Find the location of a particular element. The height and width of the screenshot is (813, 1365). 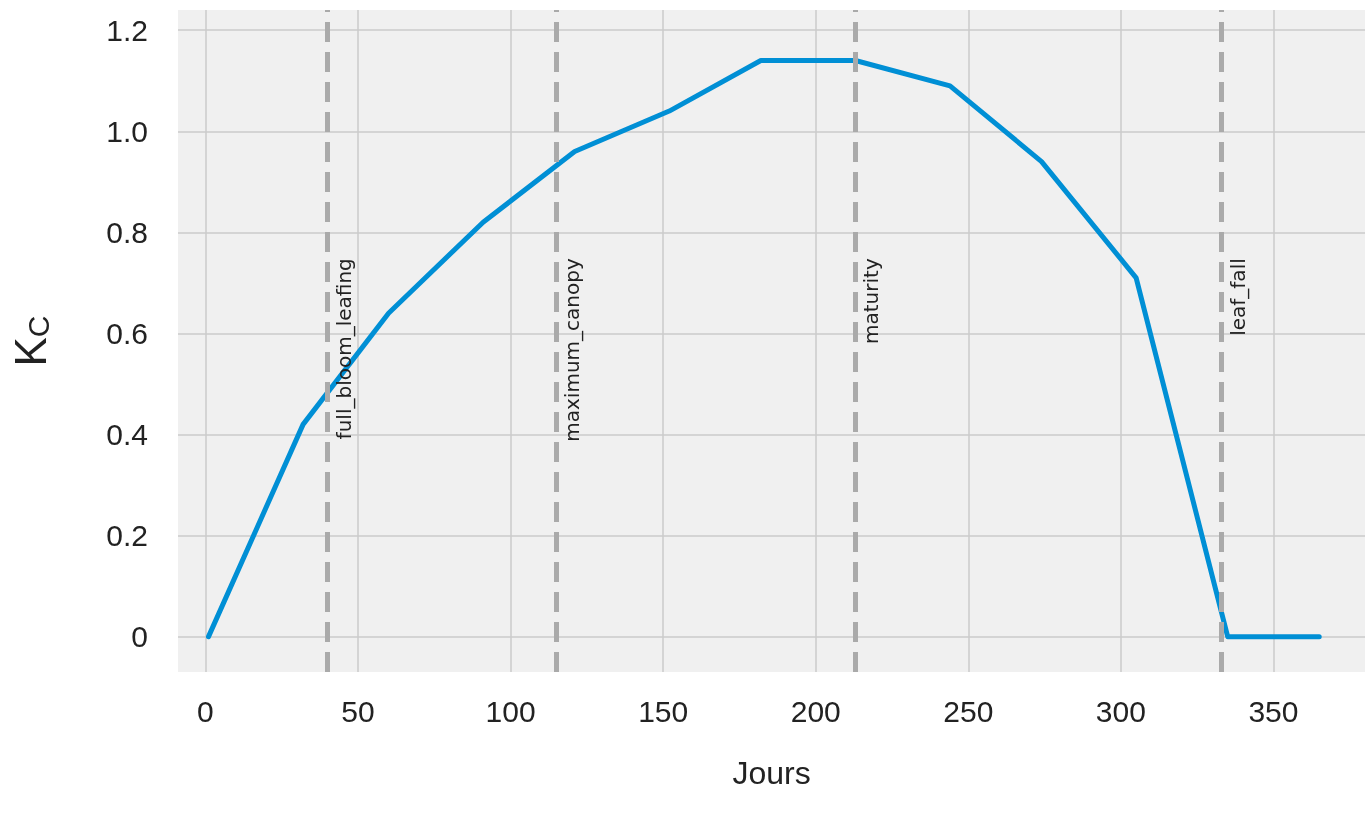

y-tick-label: 1.2 is located at coordinates (127, 30).